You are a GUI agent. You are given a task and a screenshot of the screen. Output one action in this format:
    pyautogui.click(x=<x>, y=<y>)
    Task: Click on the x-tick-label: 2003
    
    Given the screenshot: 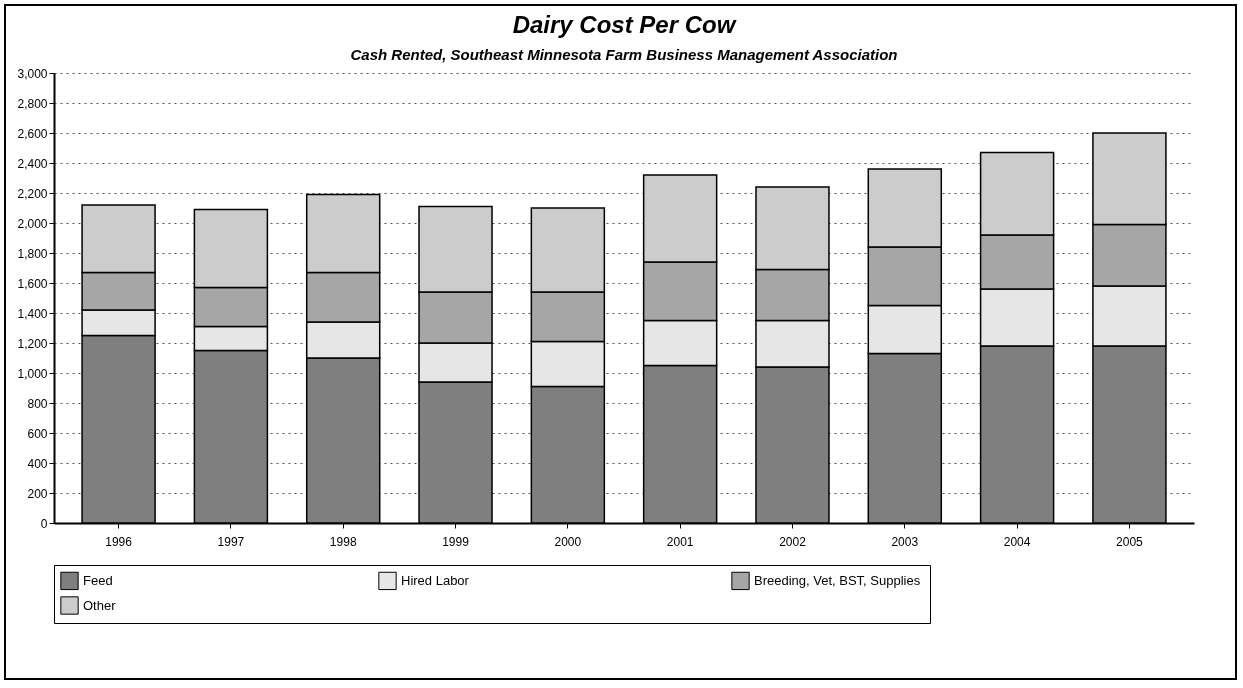 What is the action you would take?
    pyautogui.click(x=905, y=541)
    